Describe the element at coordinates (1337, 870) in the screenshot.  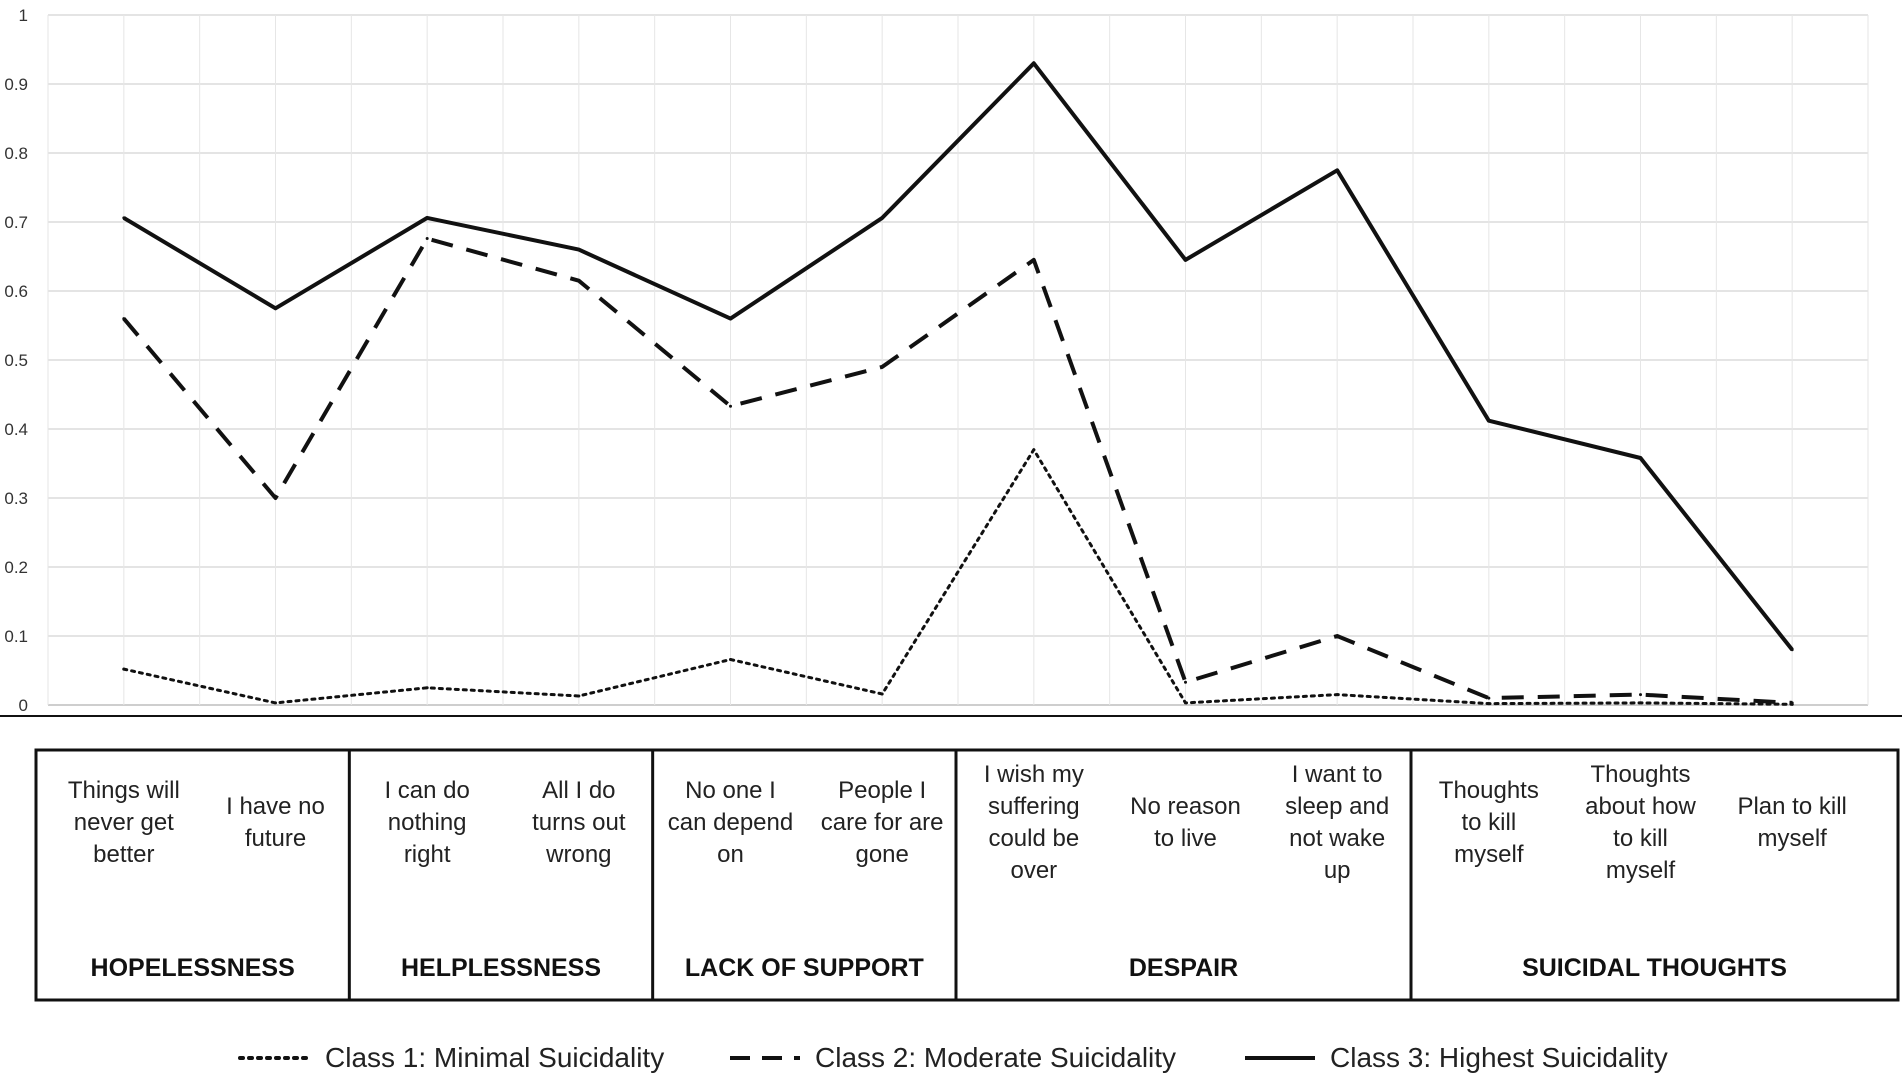
I see `category-label: up` at that location.